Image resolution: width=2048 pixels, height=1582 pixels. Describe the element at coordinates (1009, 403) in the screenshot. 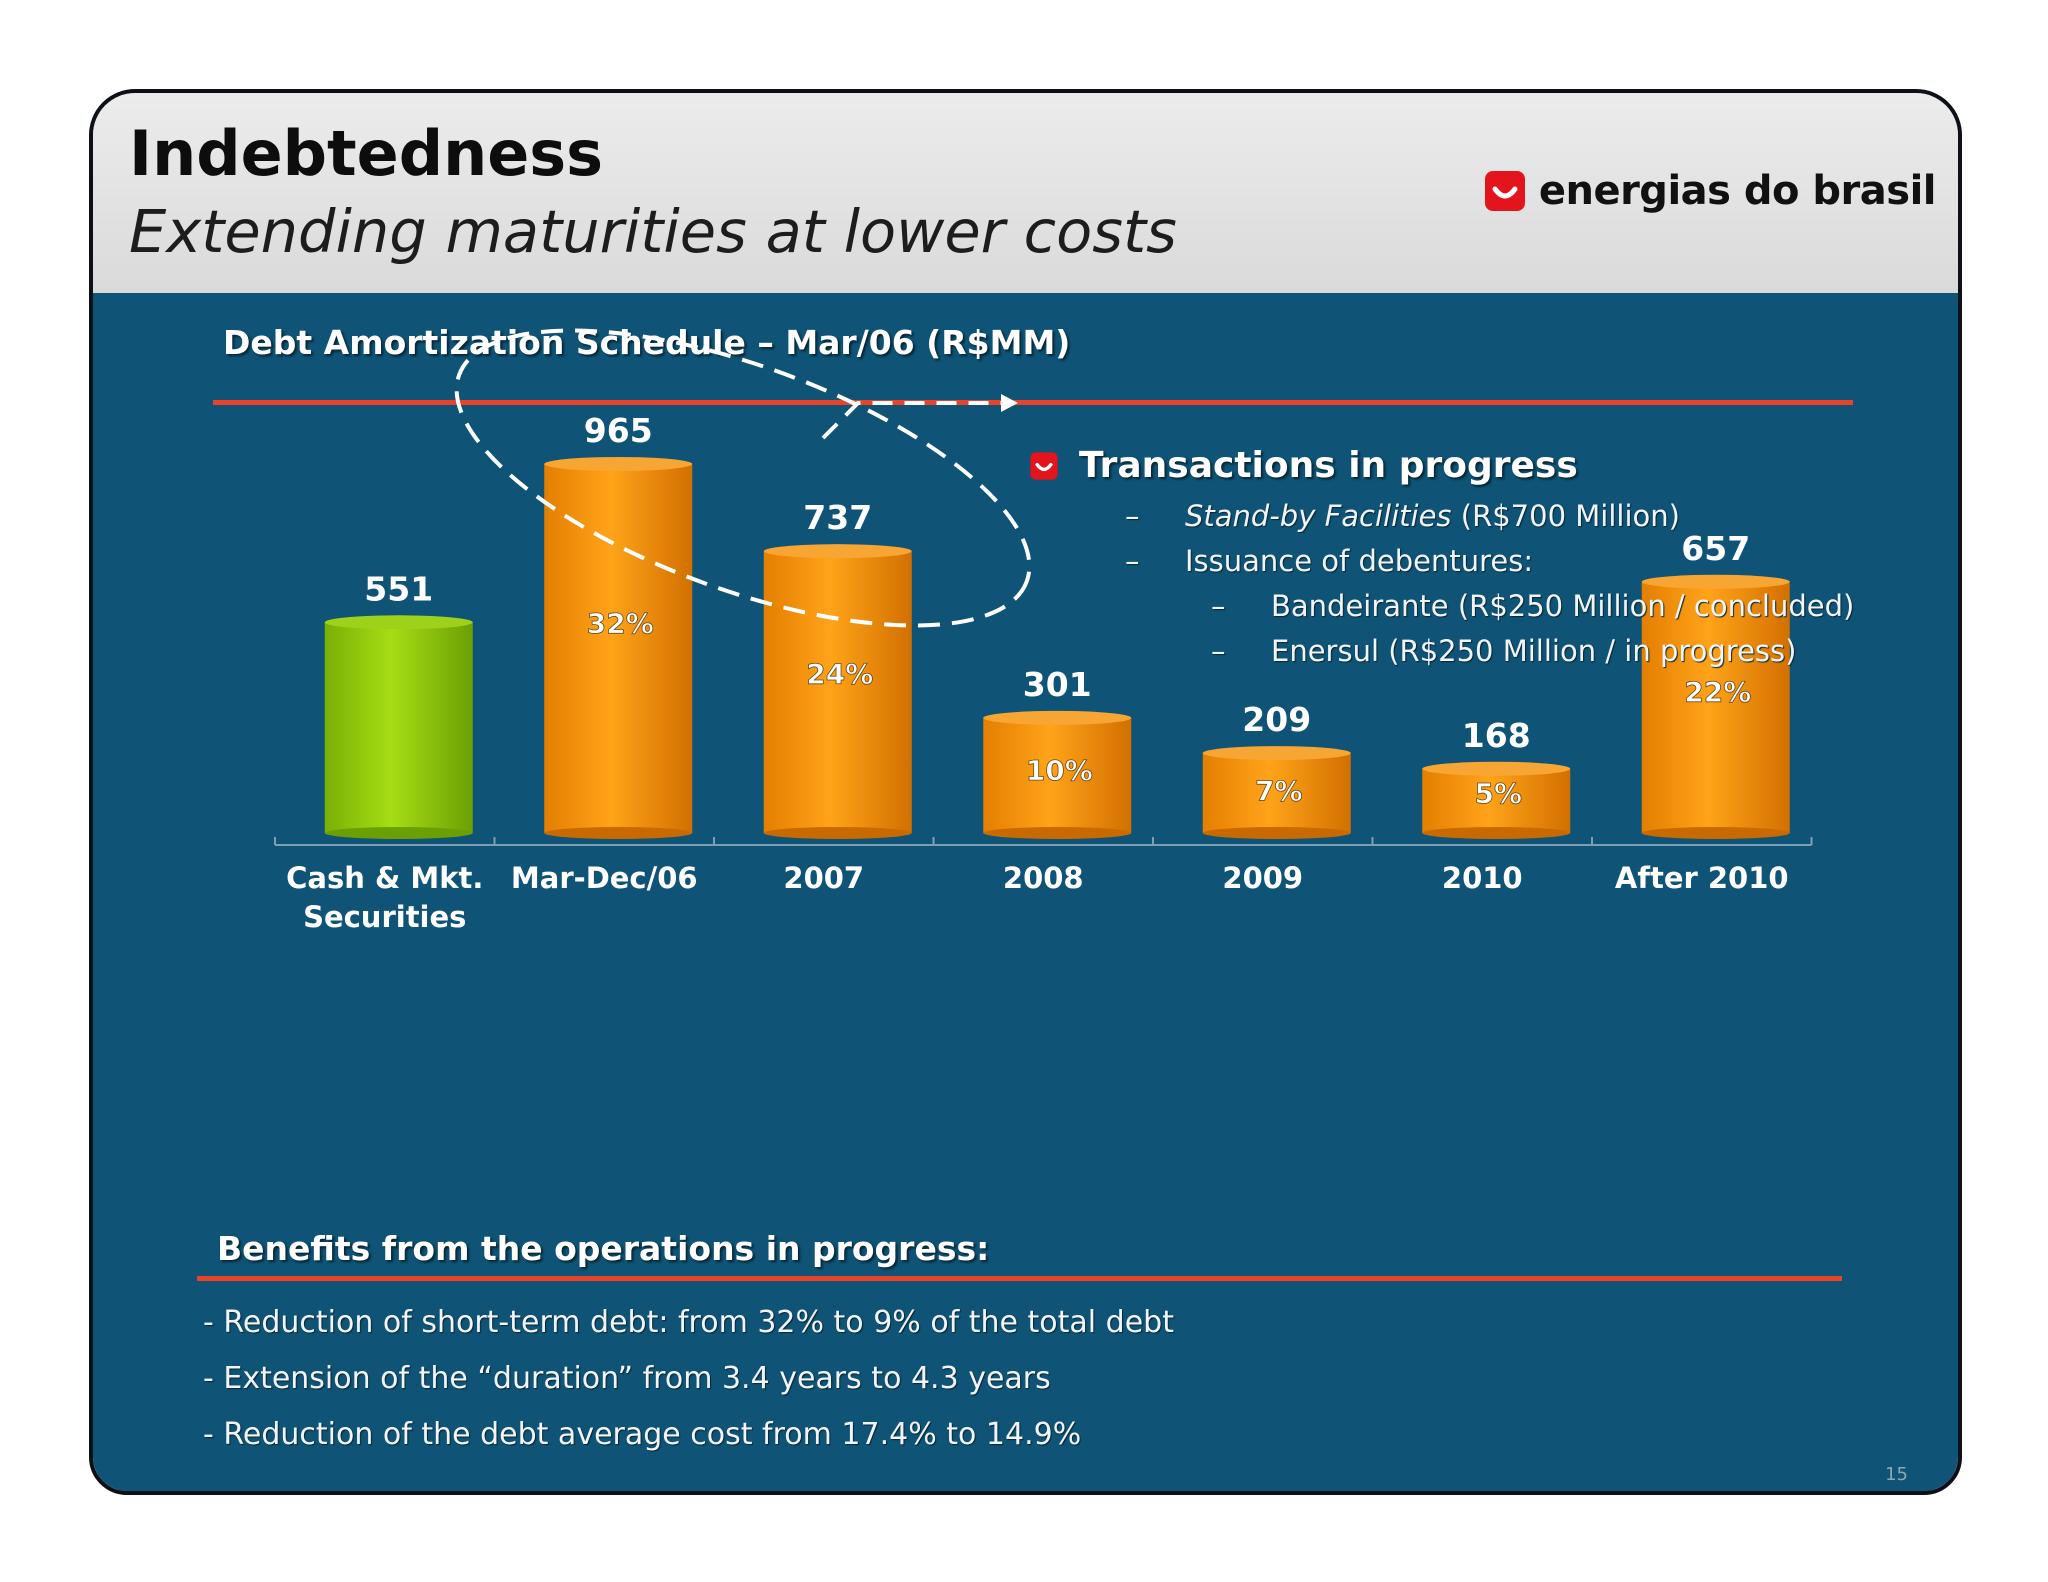

I see `callout-arrow-head` at that location.